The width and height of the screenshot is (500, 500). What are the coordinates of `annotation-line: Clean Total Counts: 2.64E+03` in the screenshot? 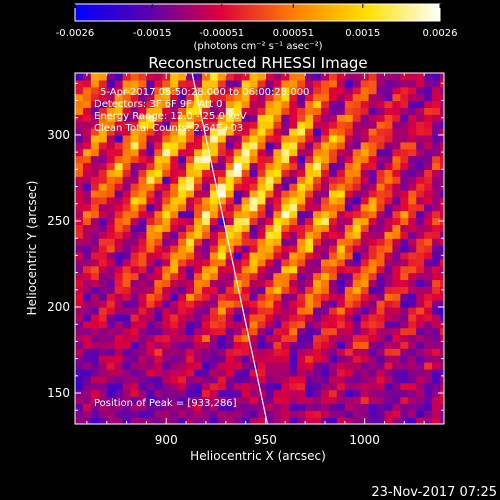 It's located at (168, 128).